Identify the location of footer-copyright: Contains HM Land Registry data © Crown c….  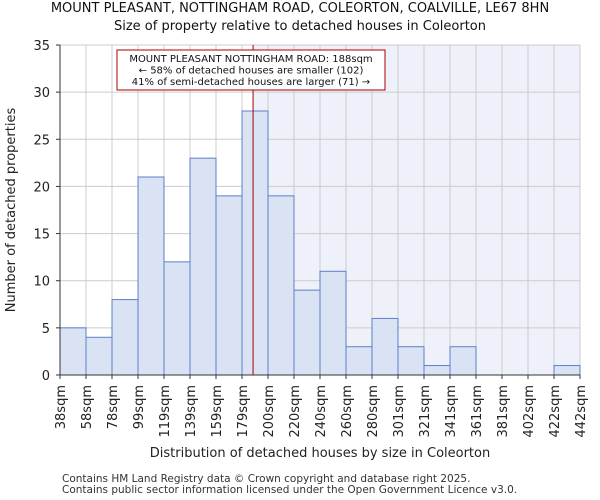
(266, 479).